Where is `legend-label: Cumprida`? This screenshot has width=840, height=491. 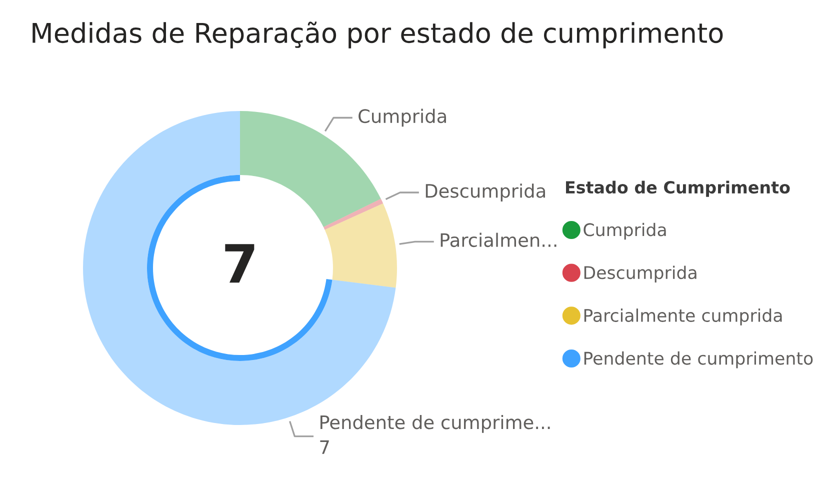
legend-label: Cumprida is located at coordinates (625, 231).